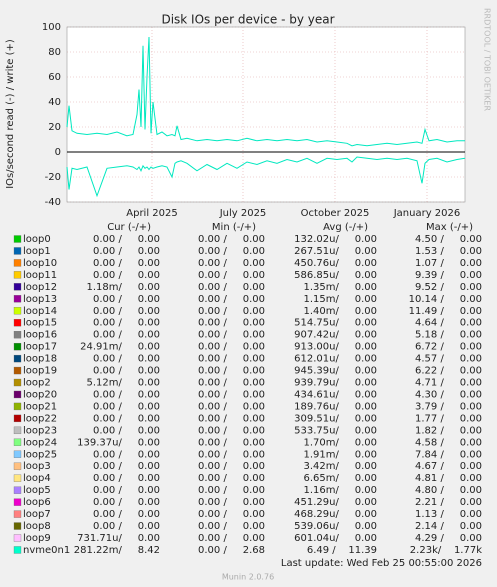  What do you see at coordinates (335, 371) in the screenshot?
I see `legend-value: 945.39u/ 0.00` at bounding box center [335, 371].